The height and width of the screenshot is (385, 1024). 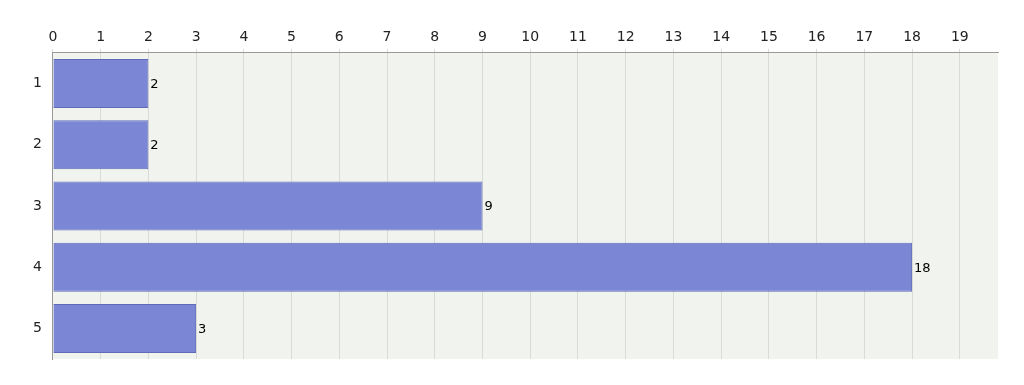 I want to click on x-tick-label: 8, so click(x=435, y=36).